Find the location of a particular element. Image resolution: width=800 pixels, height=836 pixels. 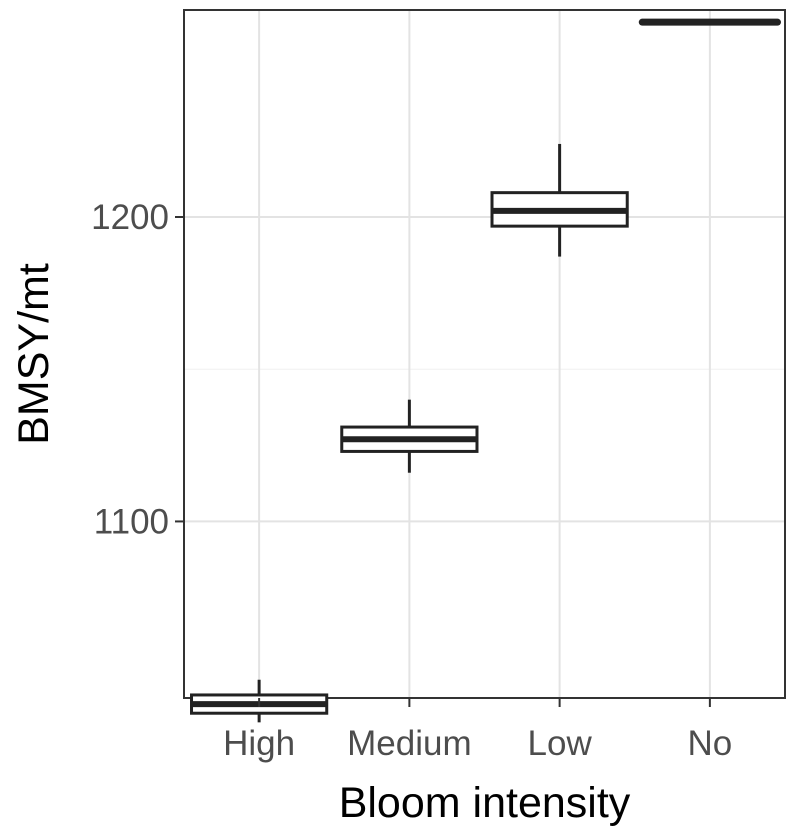

box-low is located at coordinates (559, 200).